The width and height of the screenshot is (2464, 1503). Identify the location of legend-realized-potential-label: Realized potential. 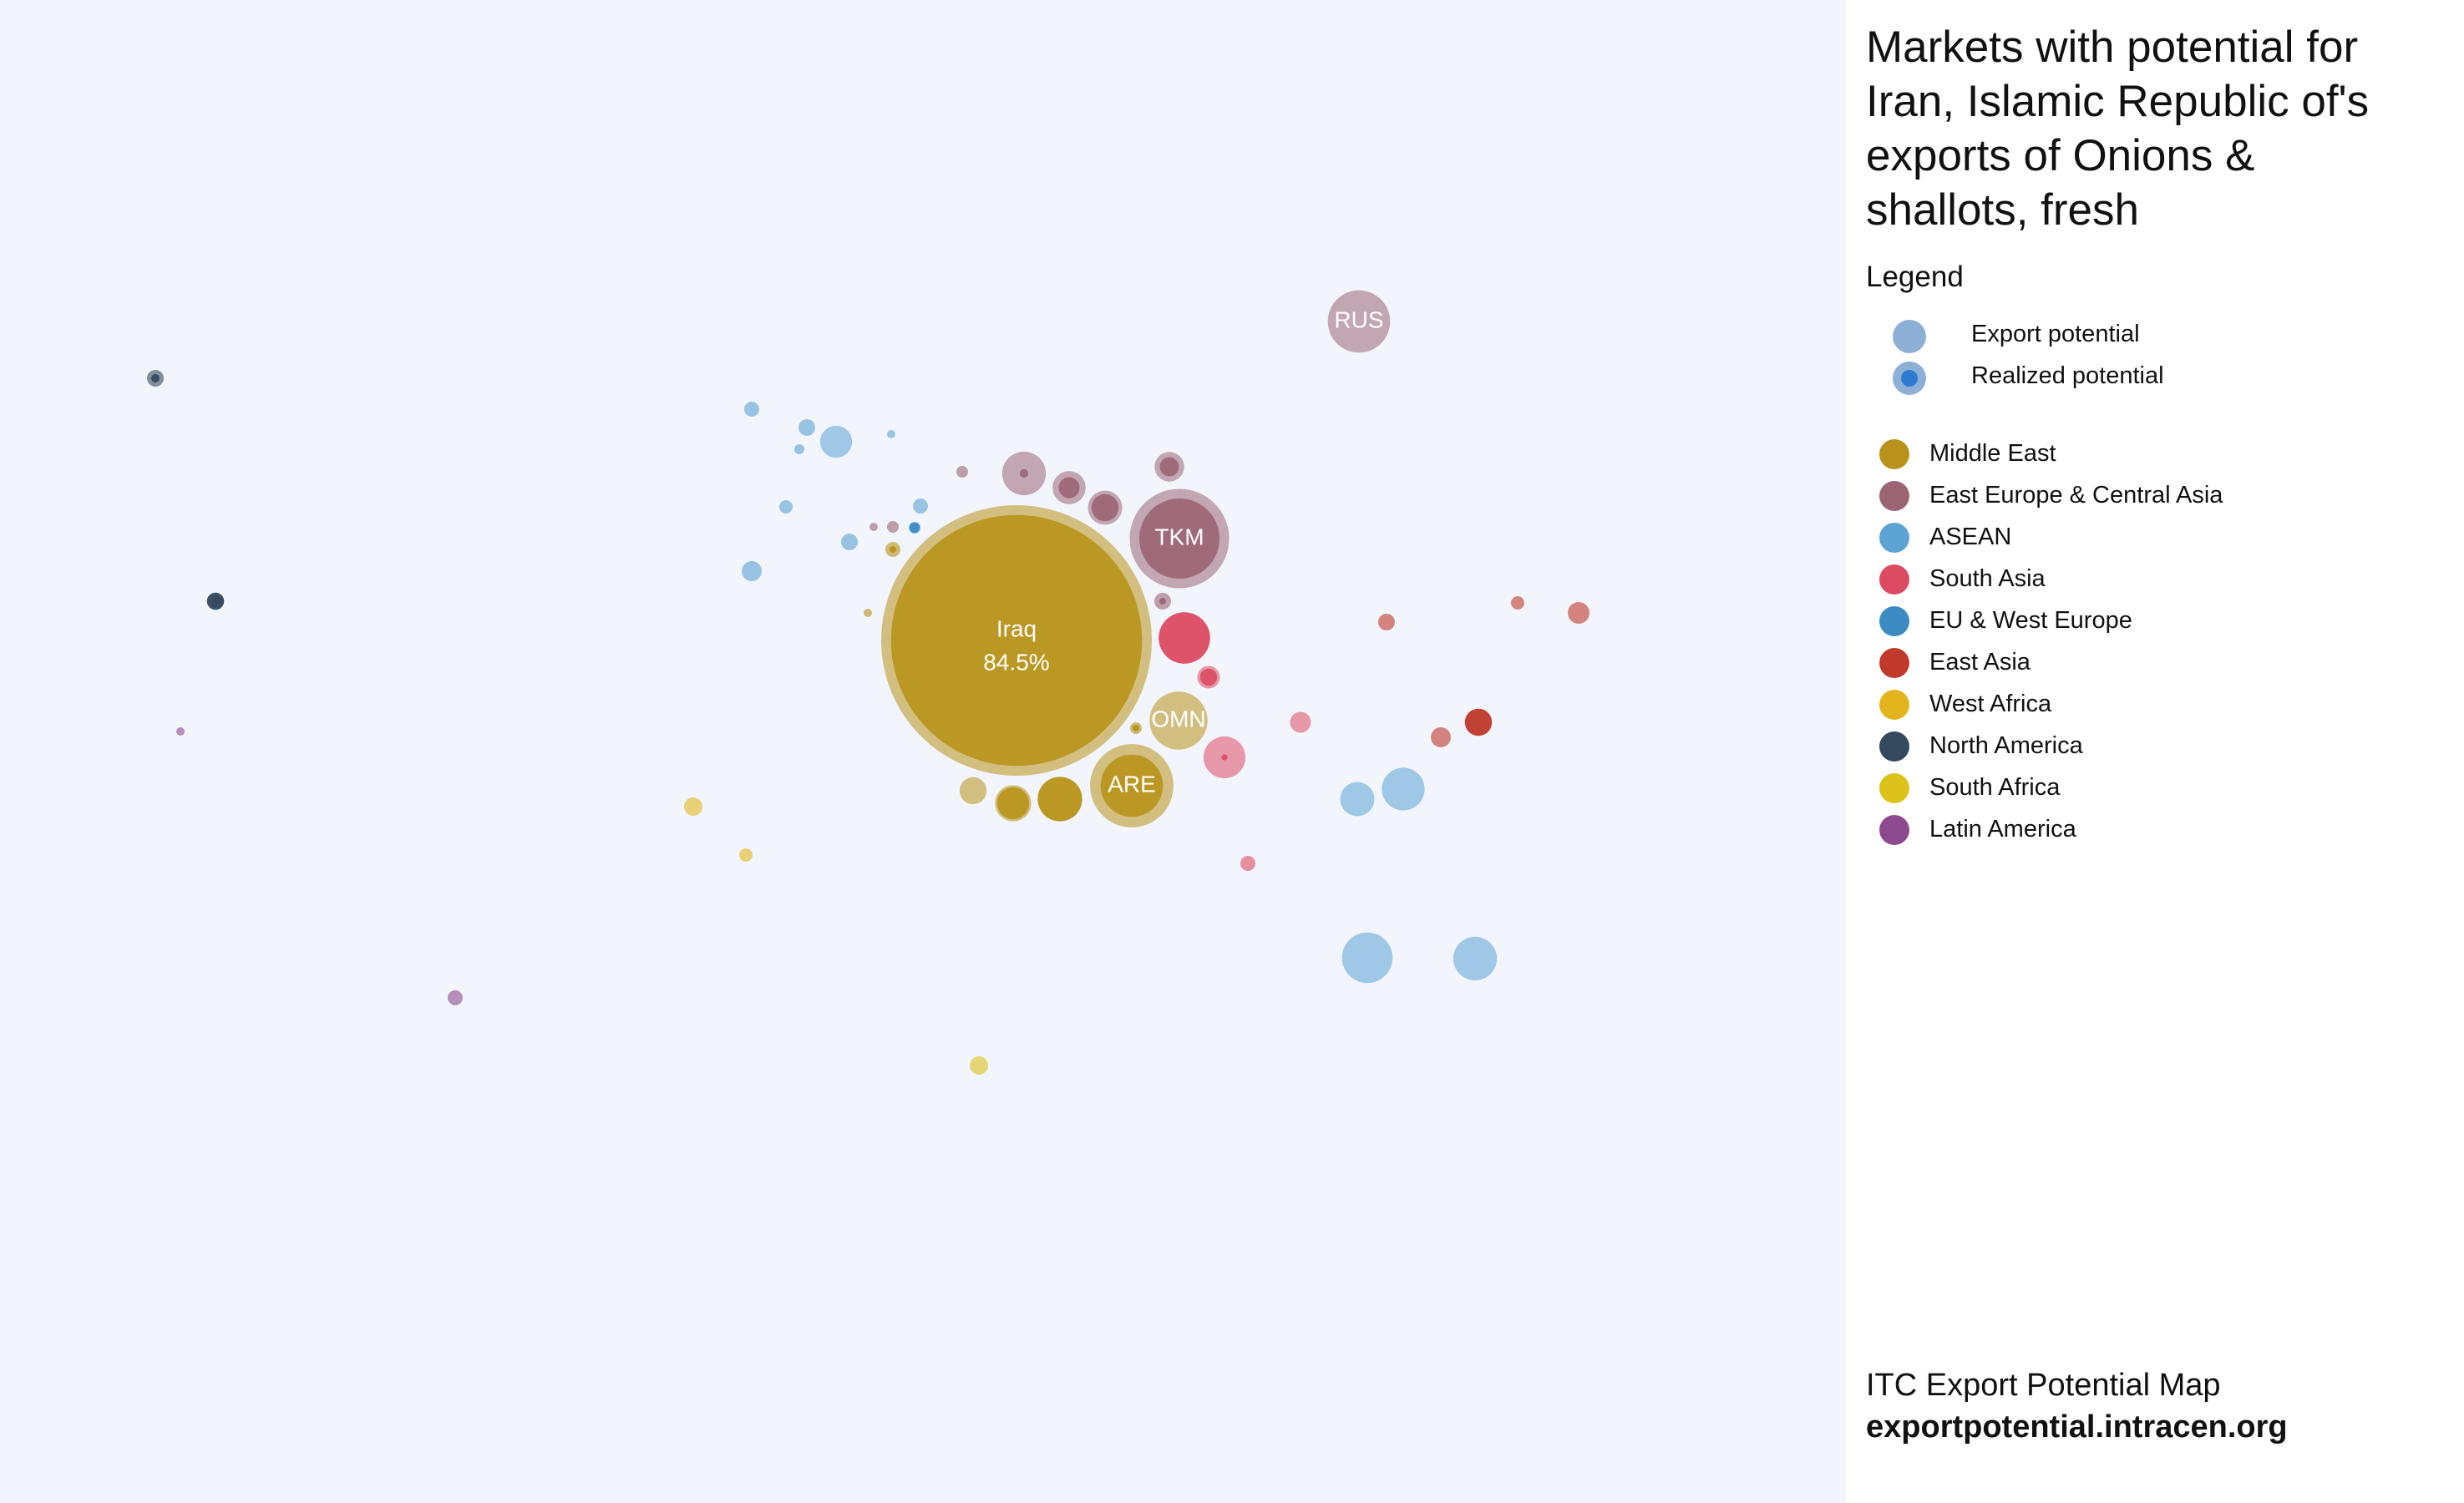
(2068, 375).